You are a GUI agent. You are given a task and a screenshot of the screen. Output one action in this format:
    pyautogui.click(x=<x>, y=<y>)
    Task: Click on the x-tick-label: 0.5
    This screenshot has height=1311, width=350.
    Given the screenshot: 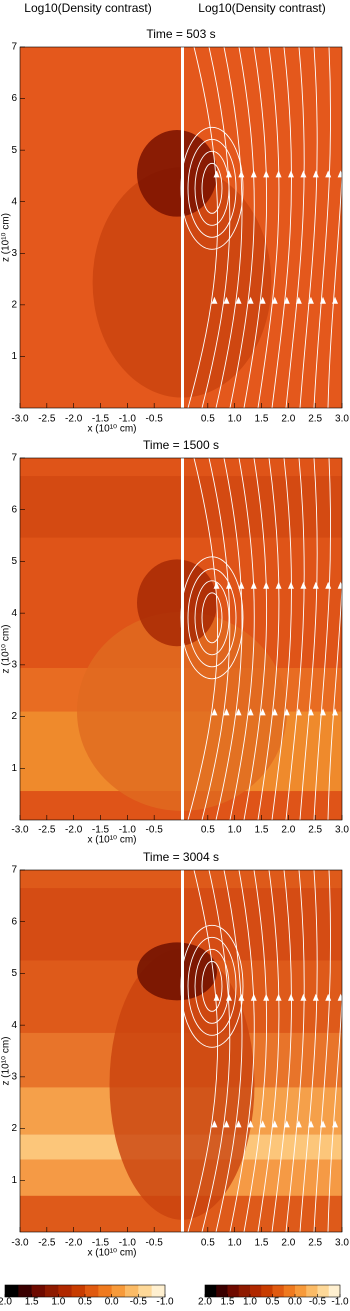 What is the action you would take?
    pyautogui.click(x=208, y=830)
    